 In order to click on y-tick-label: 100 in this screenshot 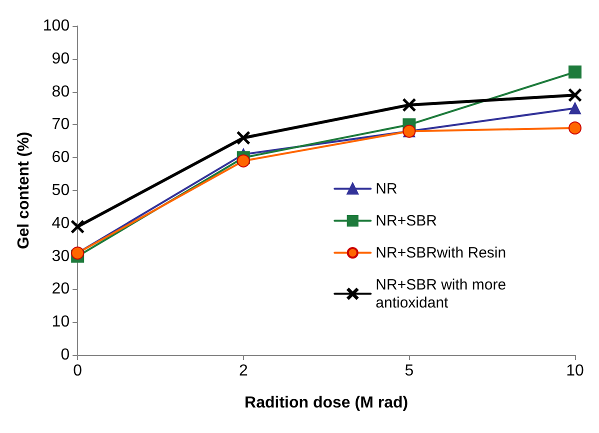, I will do `click(56, 26)`.